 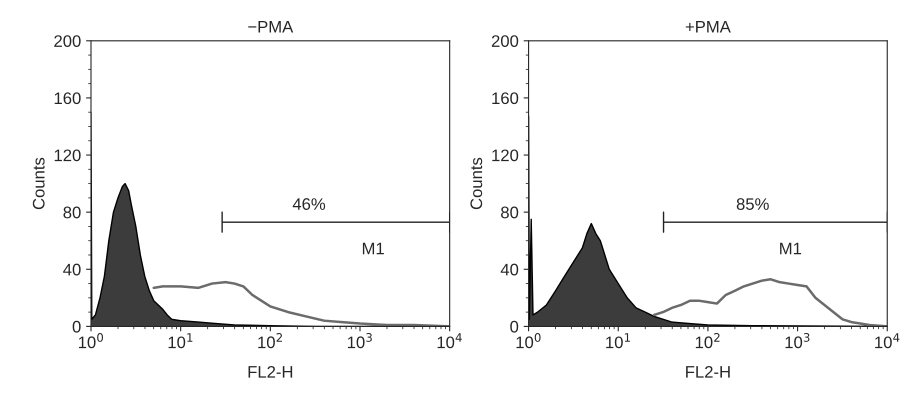 What do you see at coordinates (309, 204) in the screenshot?
I see `annotation: 46%` at bounding box center [309, 204].